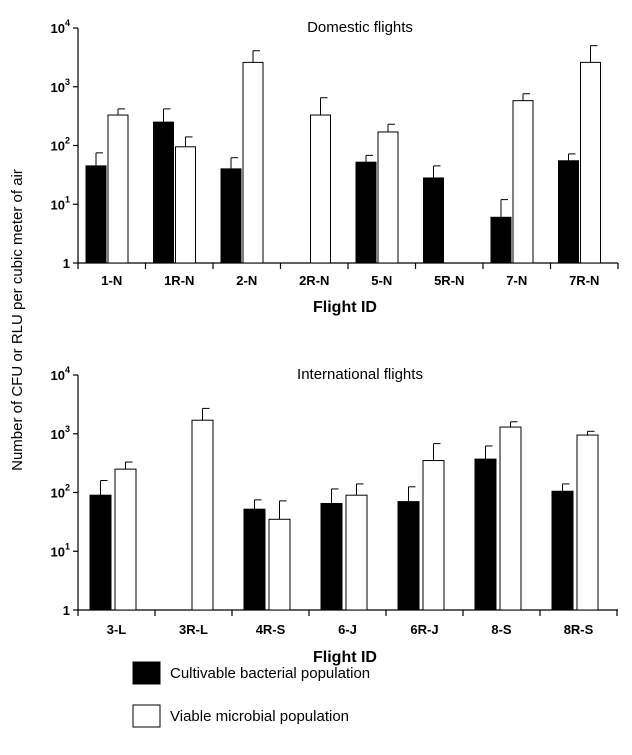 This screenshot has width=632, height=755. I want to click on legend-label-cultivable: Cultivable bacterial population, so click(270, 673).